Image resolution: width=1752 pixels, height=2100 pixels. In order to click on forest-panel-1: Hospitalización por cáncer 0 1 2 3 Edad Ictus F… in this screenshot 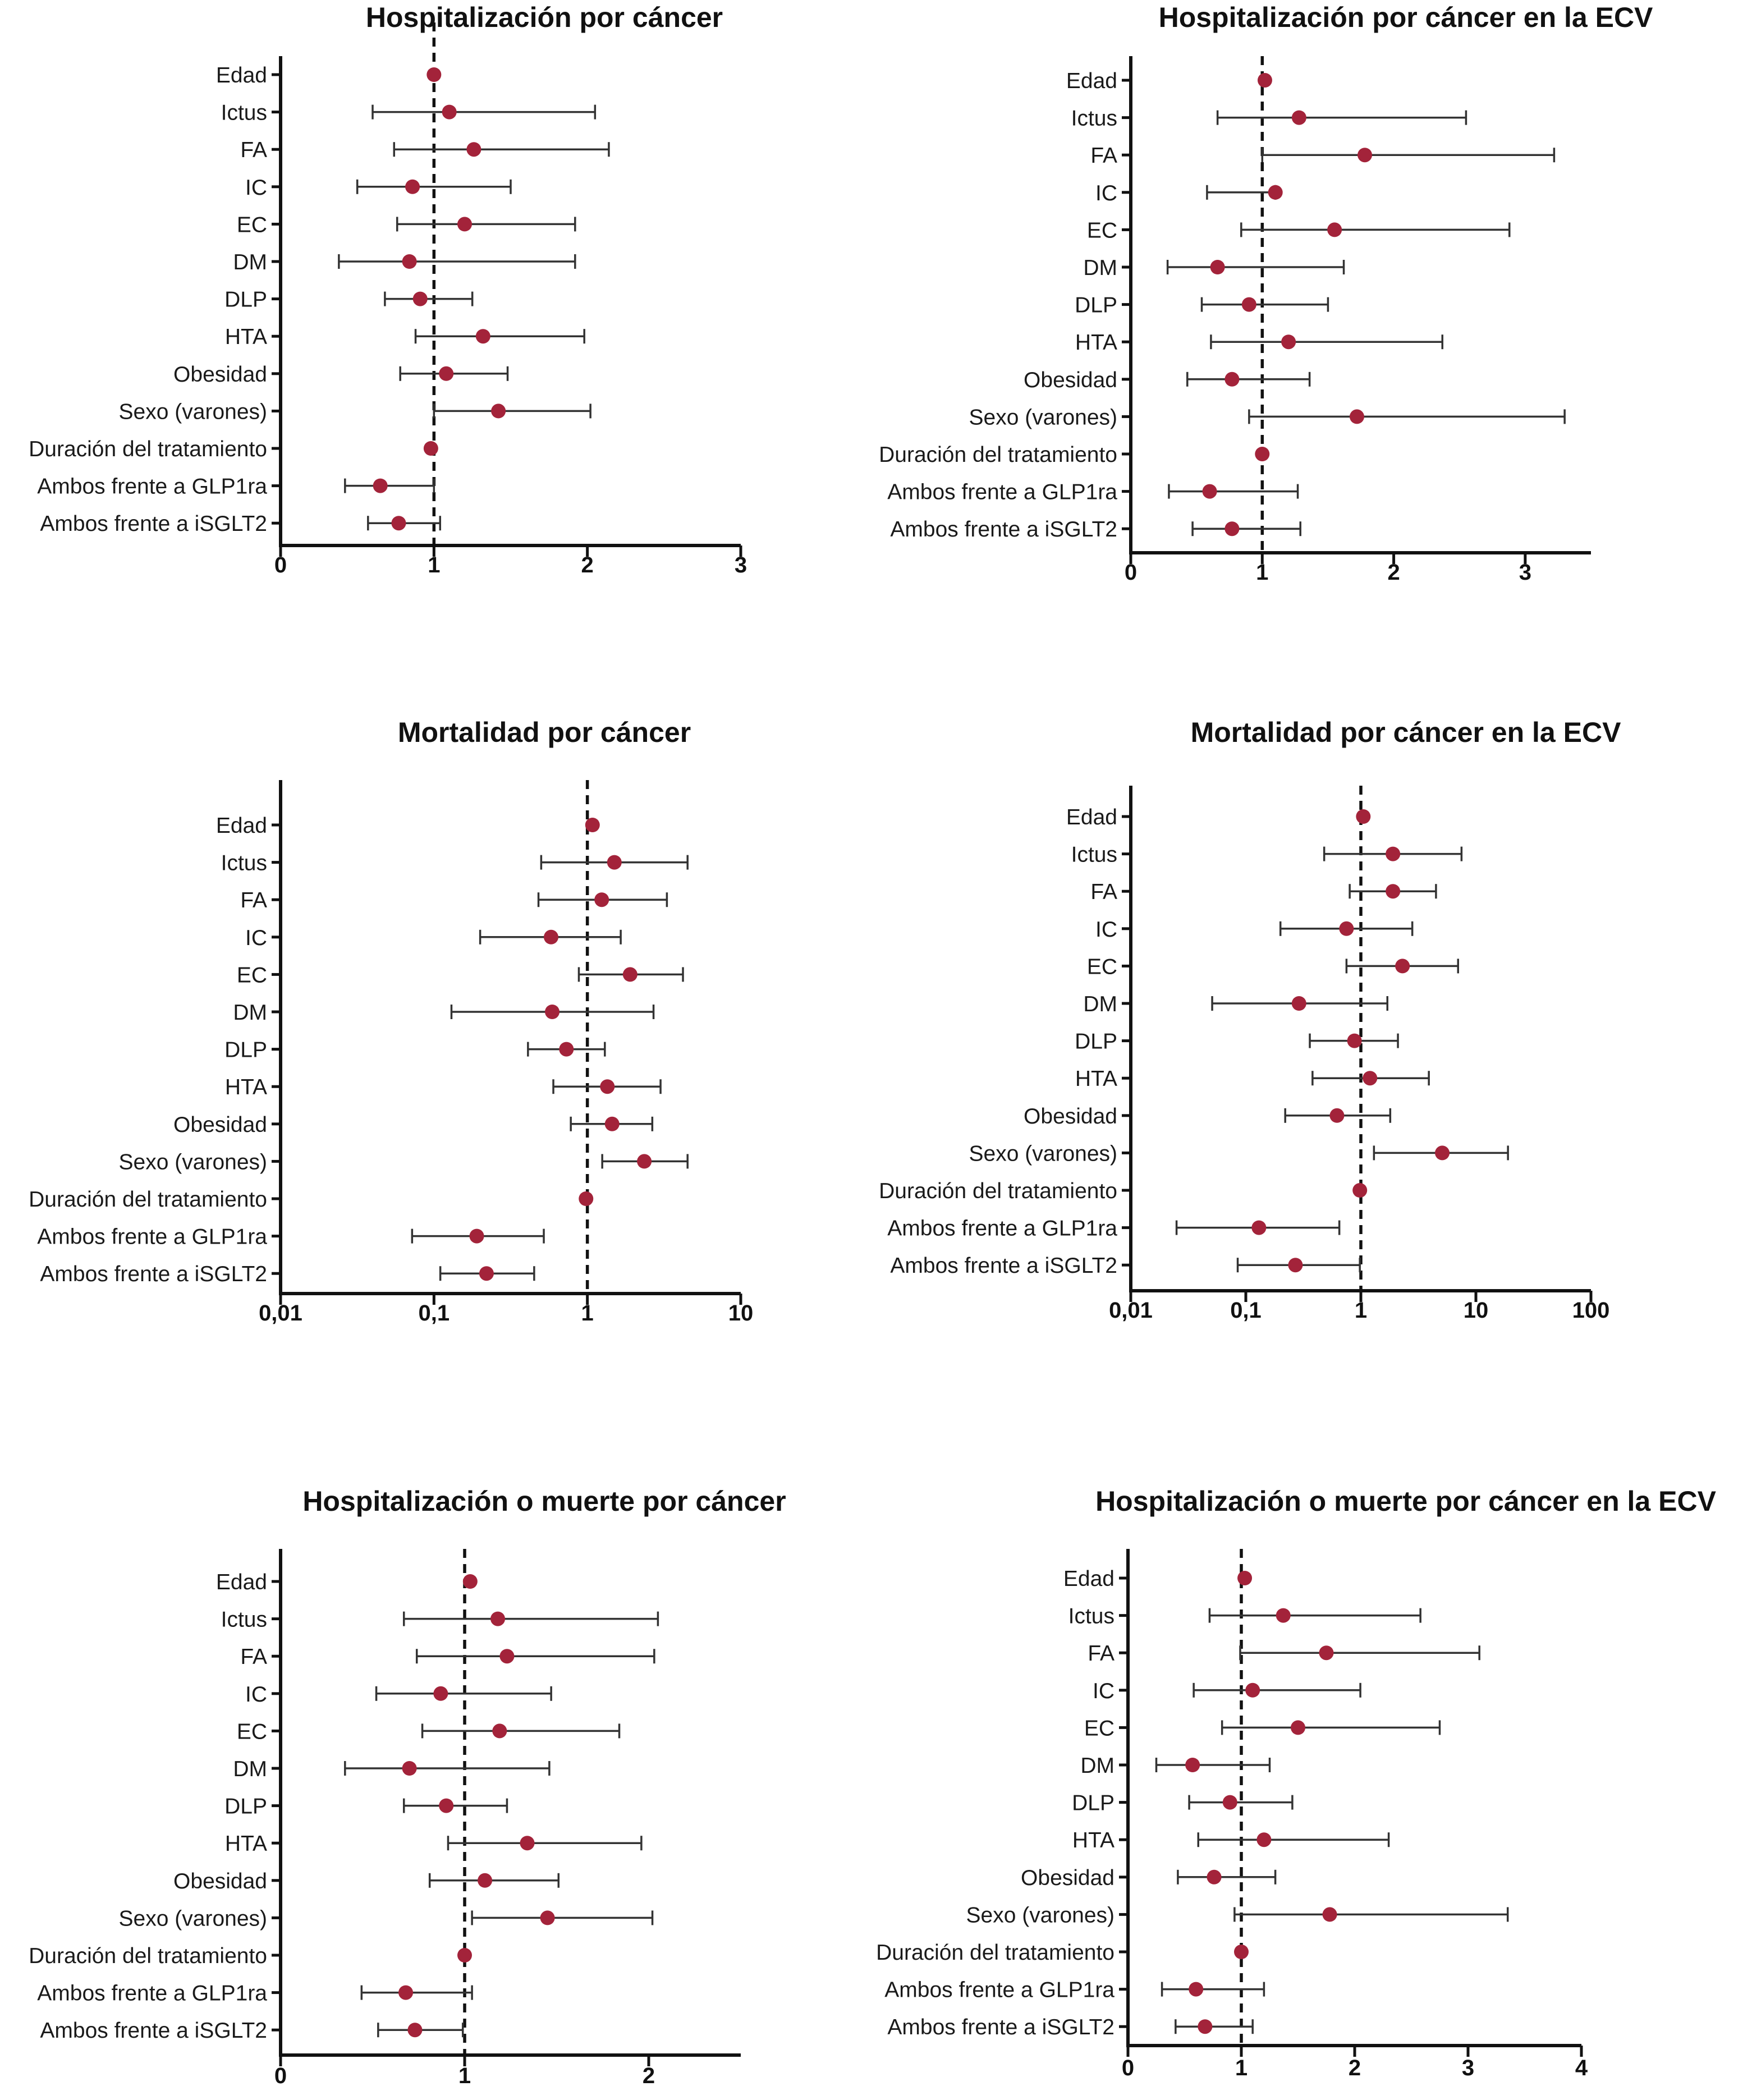, I will do `click(388, 289)`.